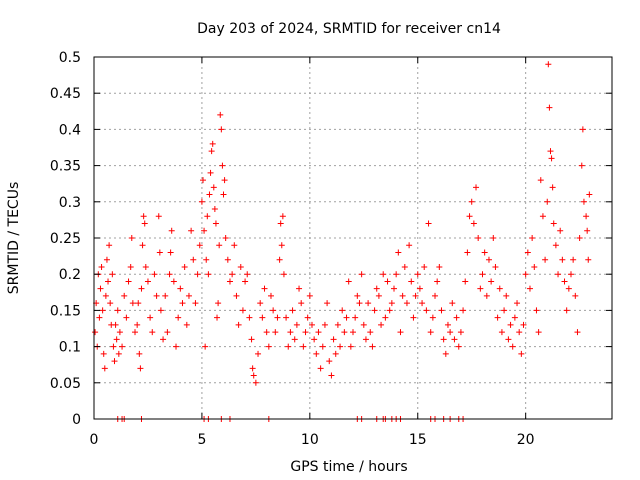  Describe the element at coordinates (65, 239) in the screenshot. I see `y-tick-label: 0.25` at that location.